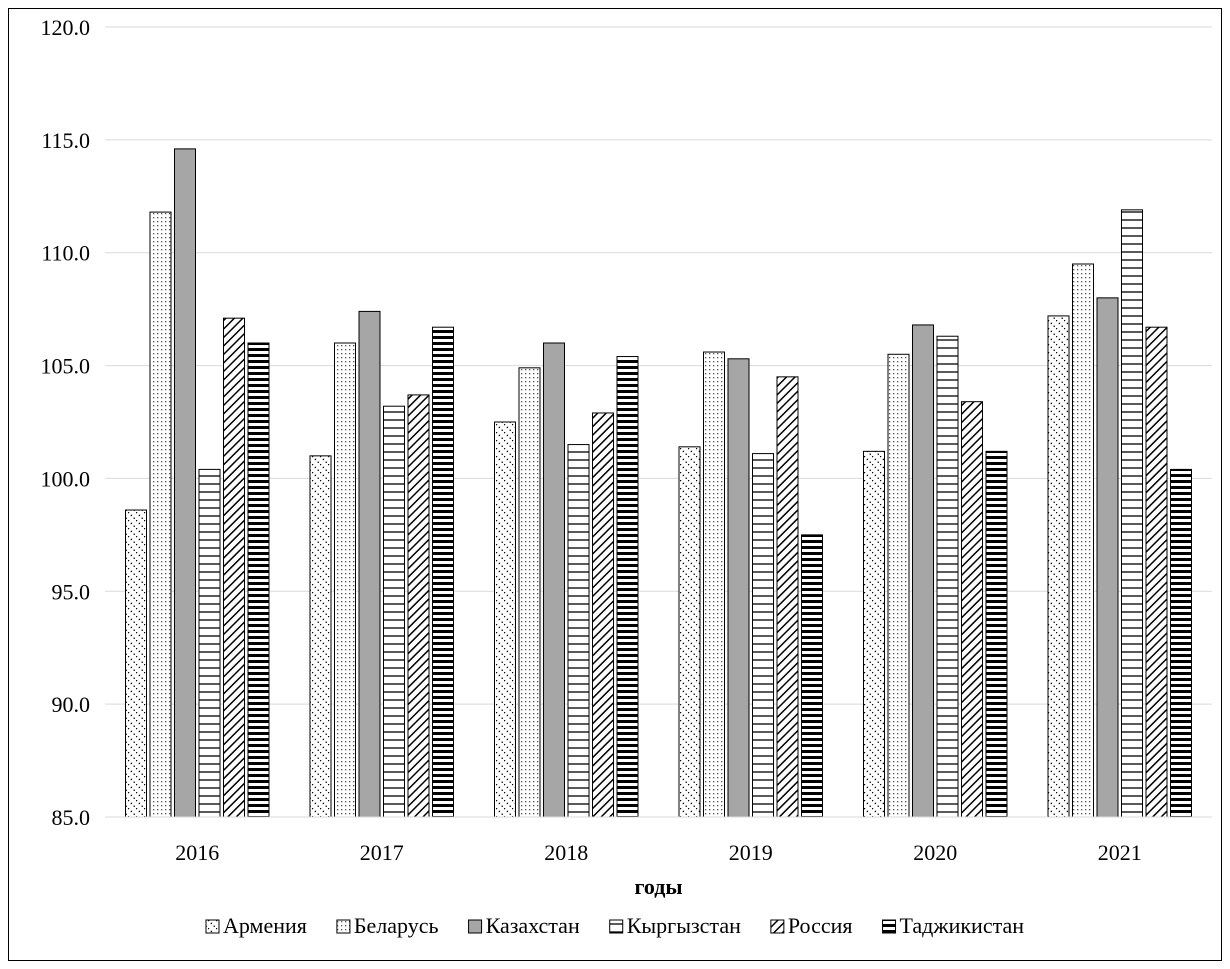 This screenshot has width=1230, height=969. Describe the element at coordinates (382, 852) in the screenshot. I see `x-tick-label: 2017` at that location.